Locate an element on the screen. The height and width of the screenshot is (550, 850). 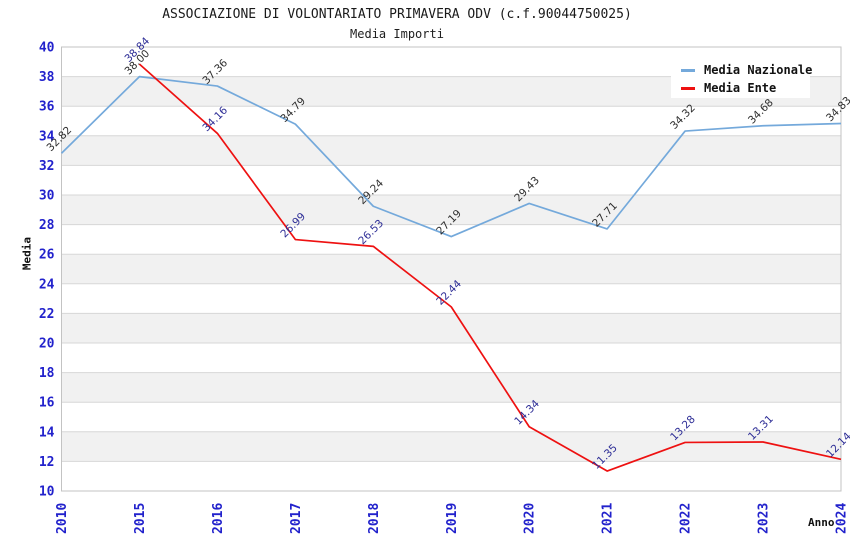
y-tick-label: 34 is located at coordinates (47, 136).